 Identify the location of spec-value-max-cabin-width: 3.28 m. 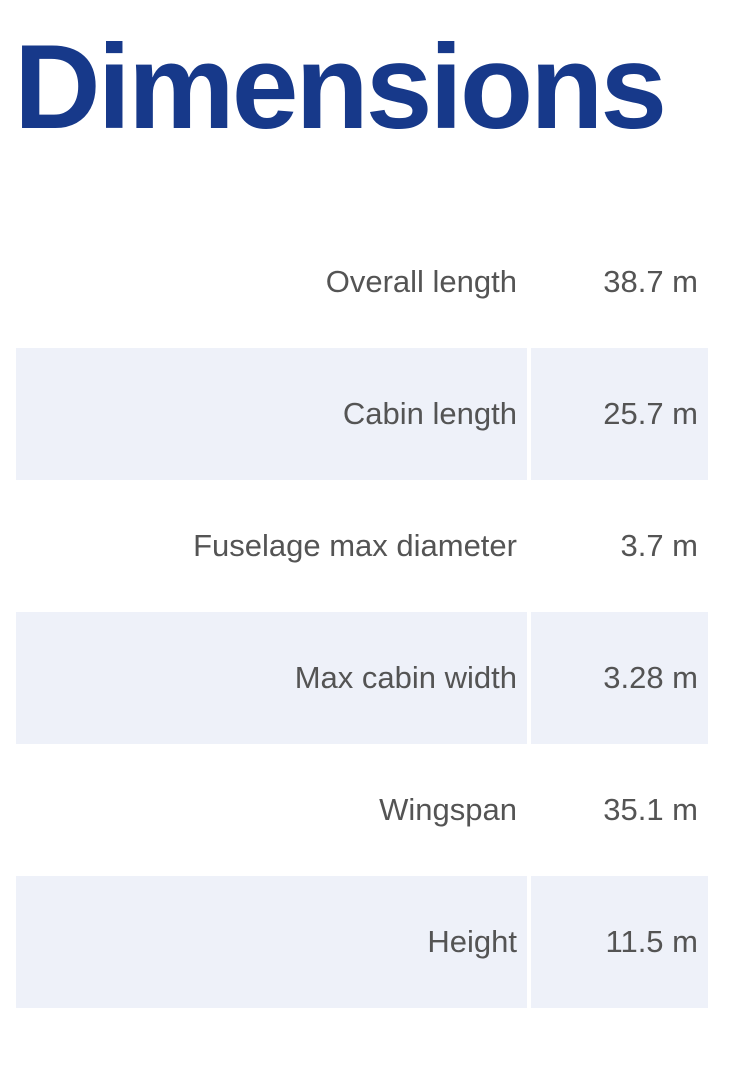
(619, 678).